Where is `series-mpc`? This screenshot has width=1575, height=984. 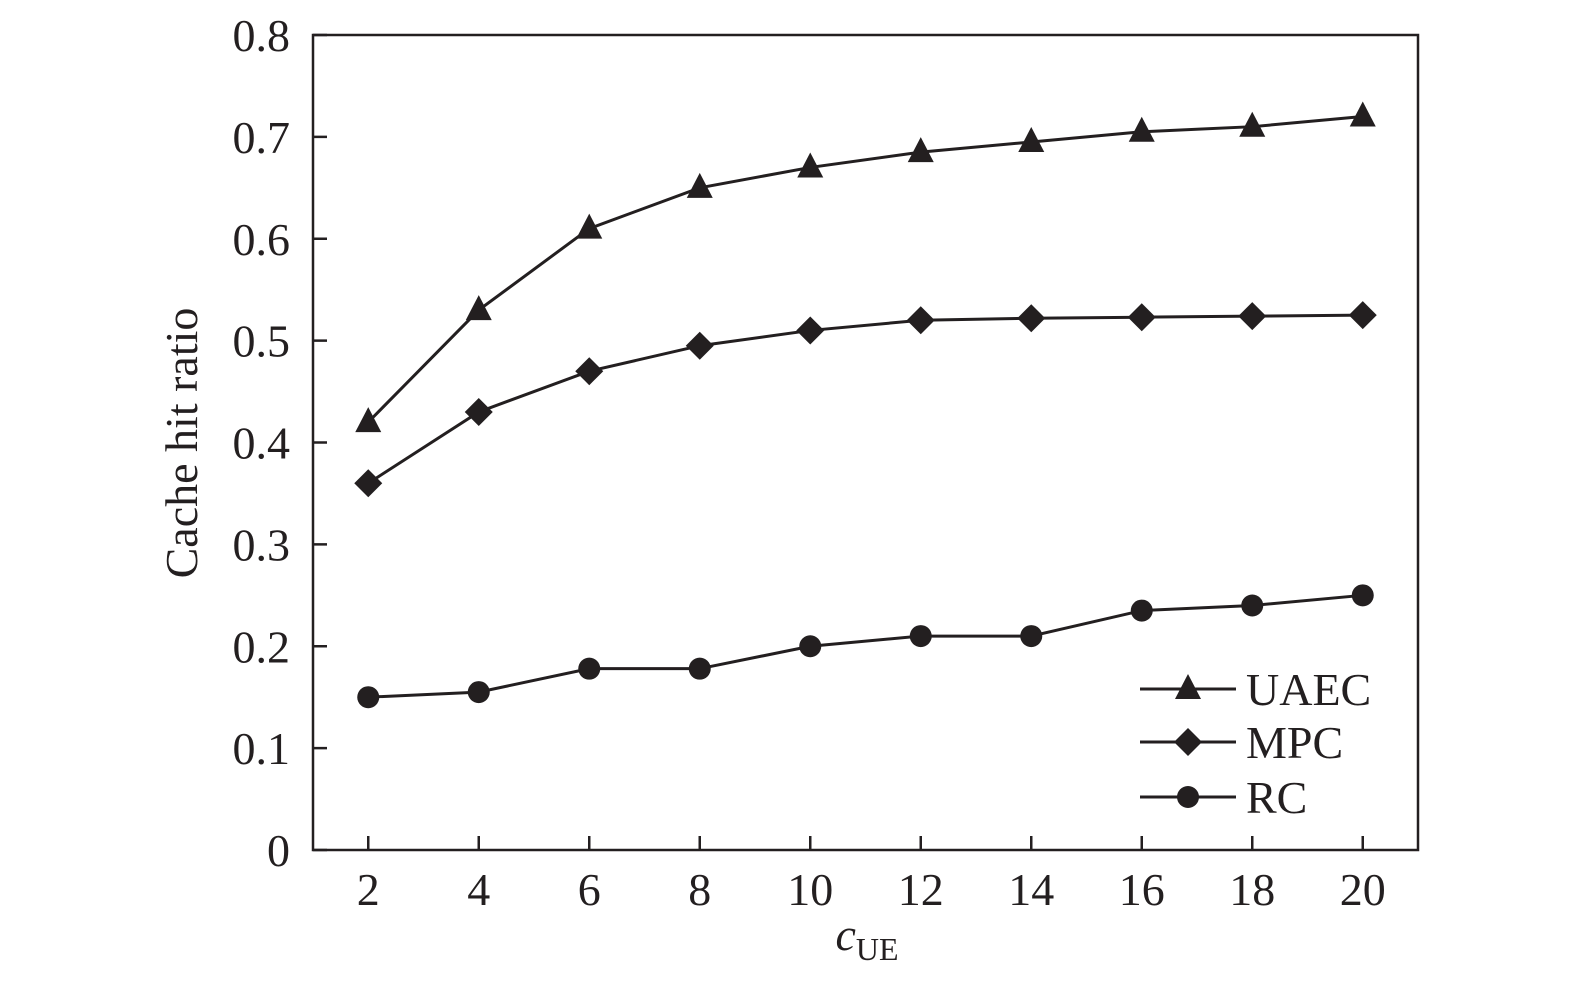
series-mpc is located at coordinates (865, 399).